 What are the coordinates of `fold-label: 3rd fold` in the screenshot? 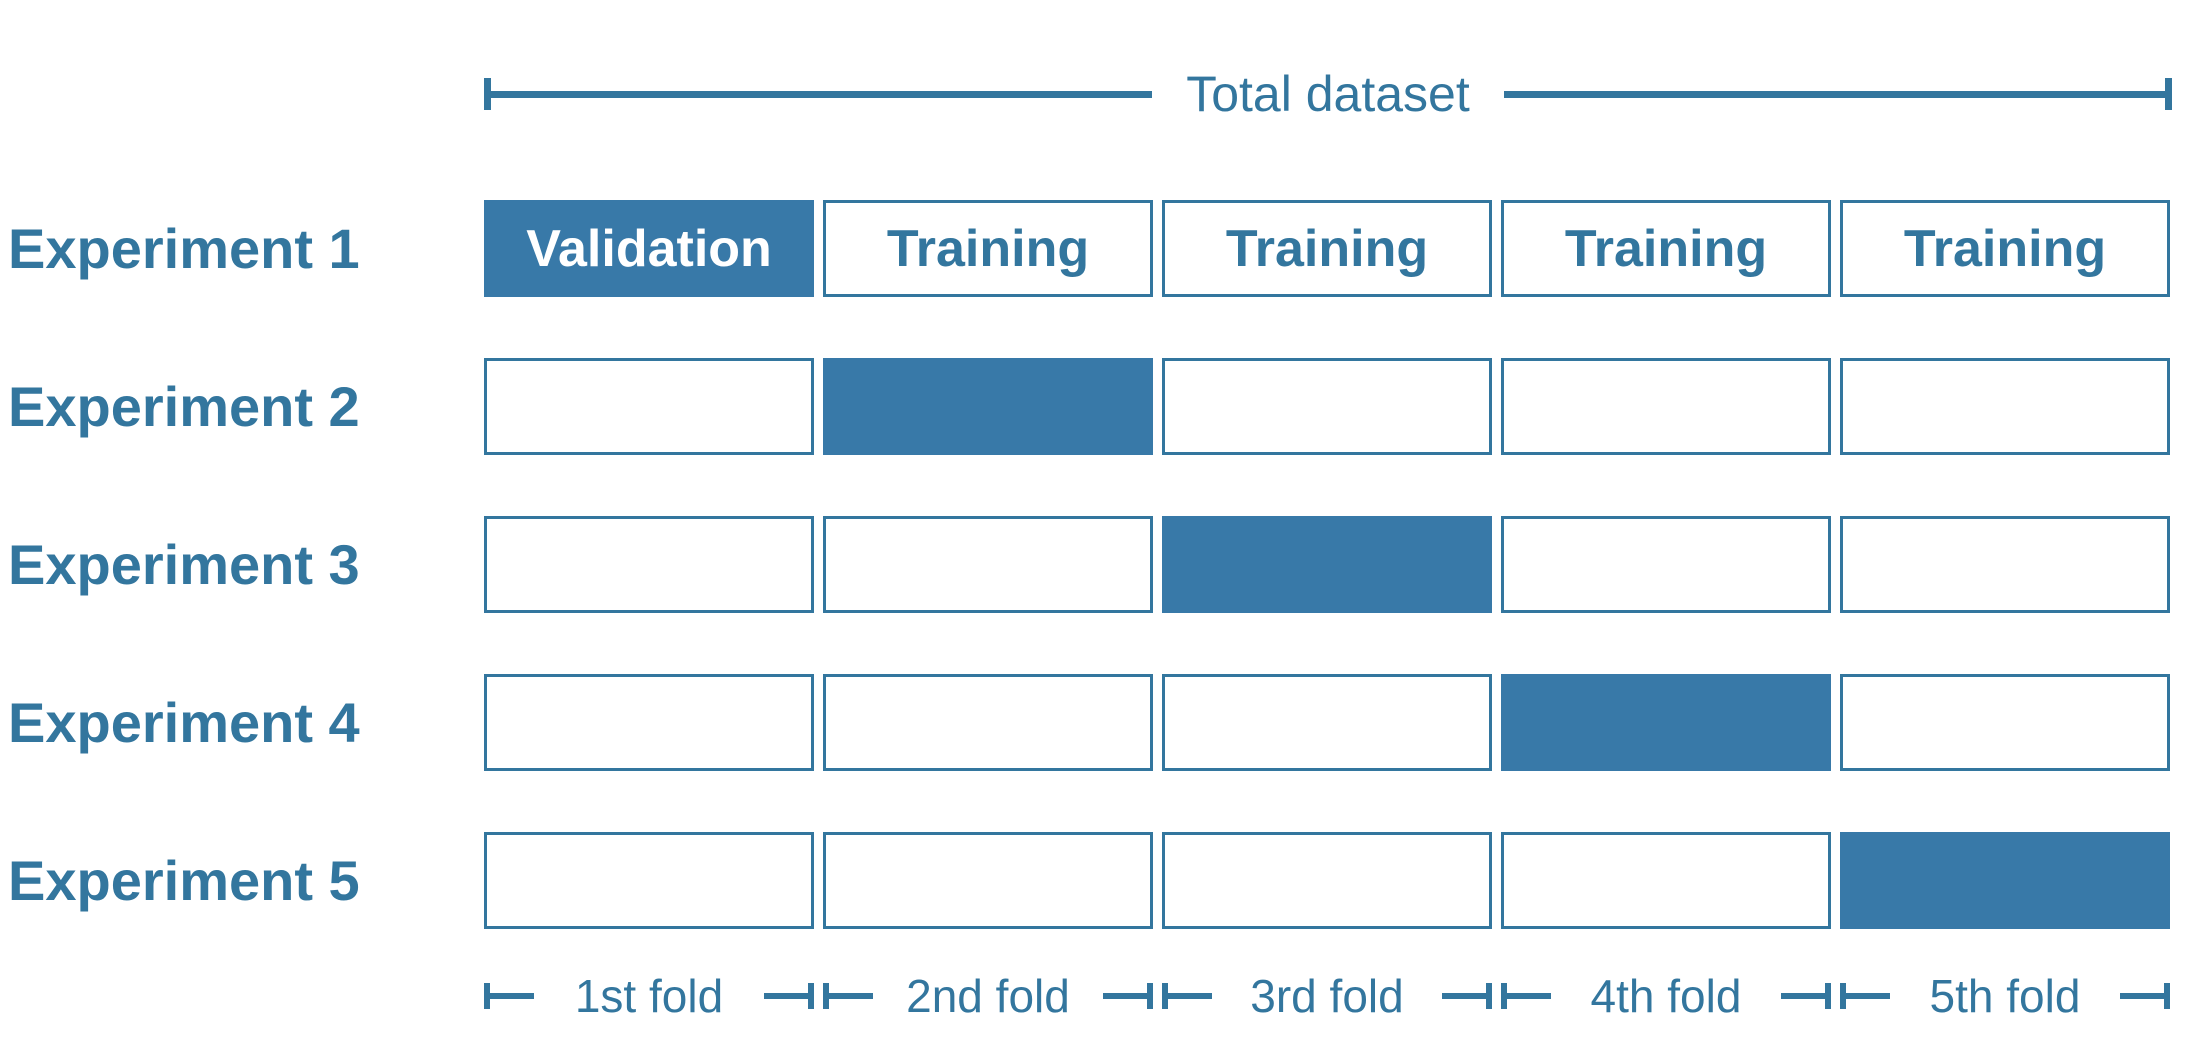 It's located at (1327, 996).